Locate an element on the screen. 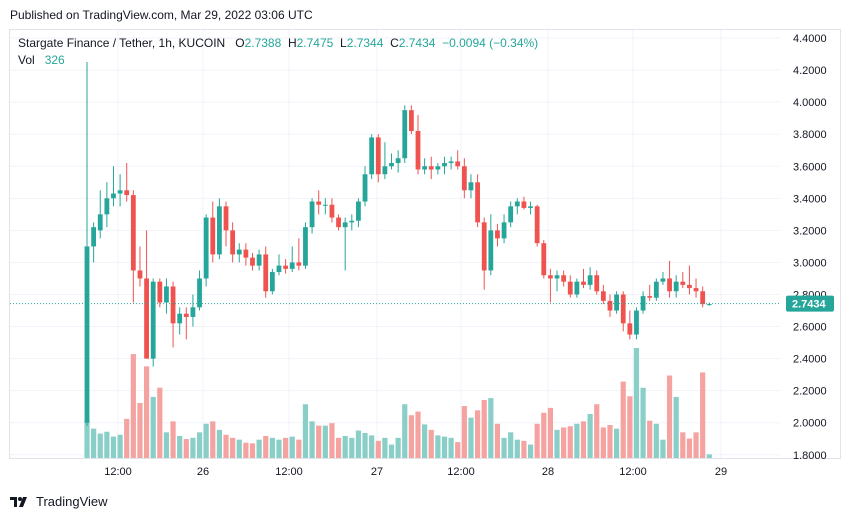  y-tick-label: 2.4000 is located at coordinates (810, 360).